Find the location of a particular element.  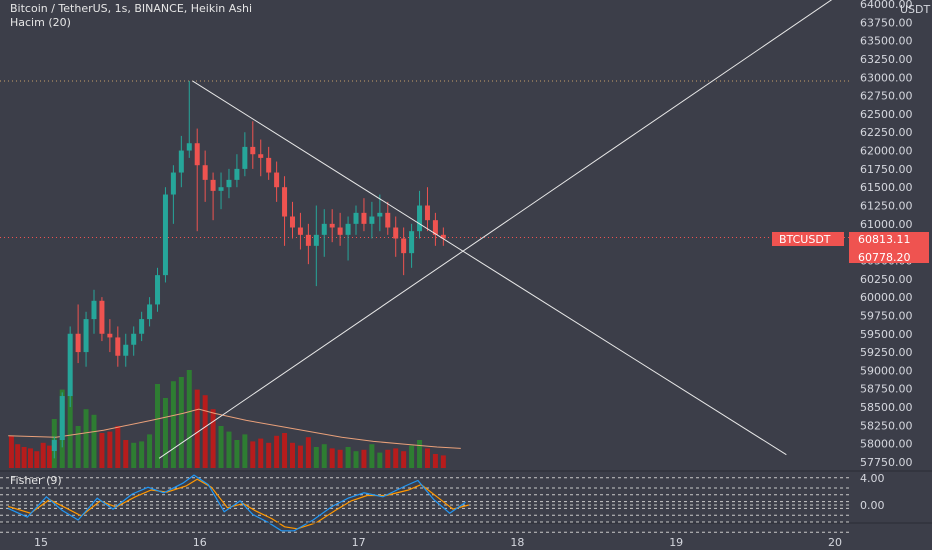

symbol-badge: BTCUSDT is located at coordinates (808, 239).